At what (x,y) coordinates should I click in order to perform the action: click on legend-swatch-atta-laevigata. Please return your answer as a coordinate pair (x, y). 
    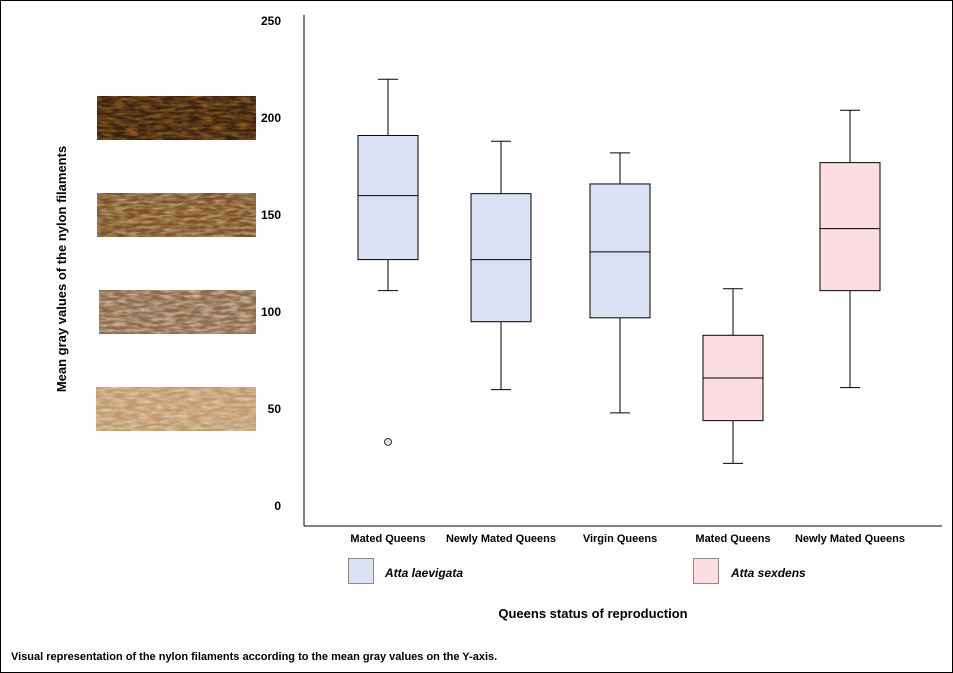
    Looking at the image, I should click on (361, 571).